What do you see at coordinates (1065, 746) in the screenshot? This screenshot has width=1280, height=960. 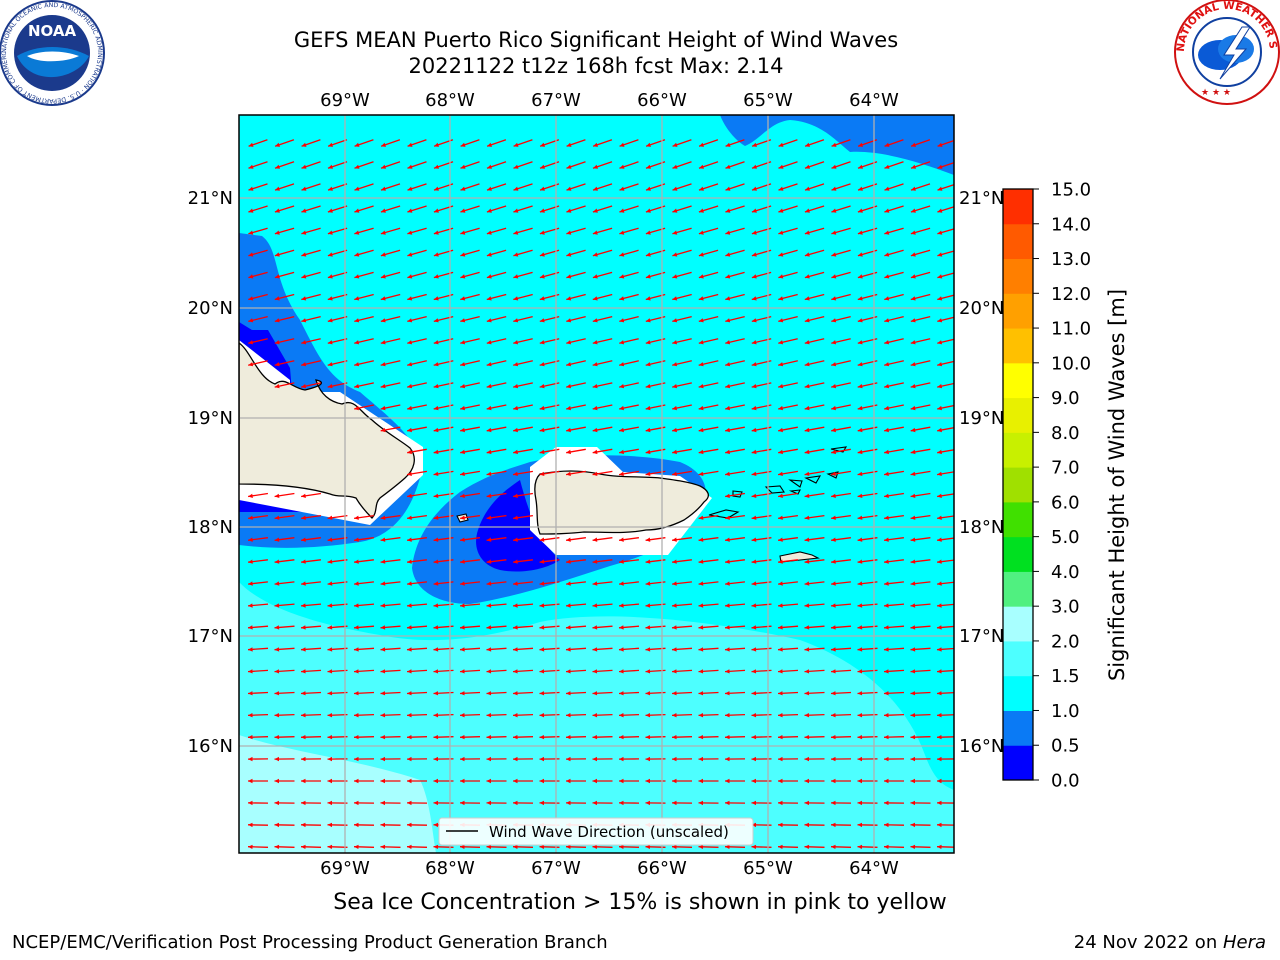 I see `colorbar-tick-label: 0.5` at bounding box center [1065, 746].